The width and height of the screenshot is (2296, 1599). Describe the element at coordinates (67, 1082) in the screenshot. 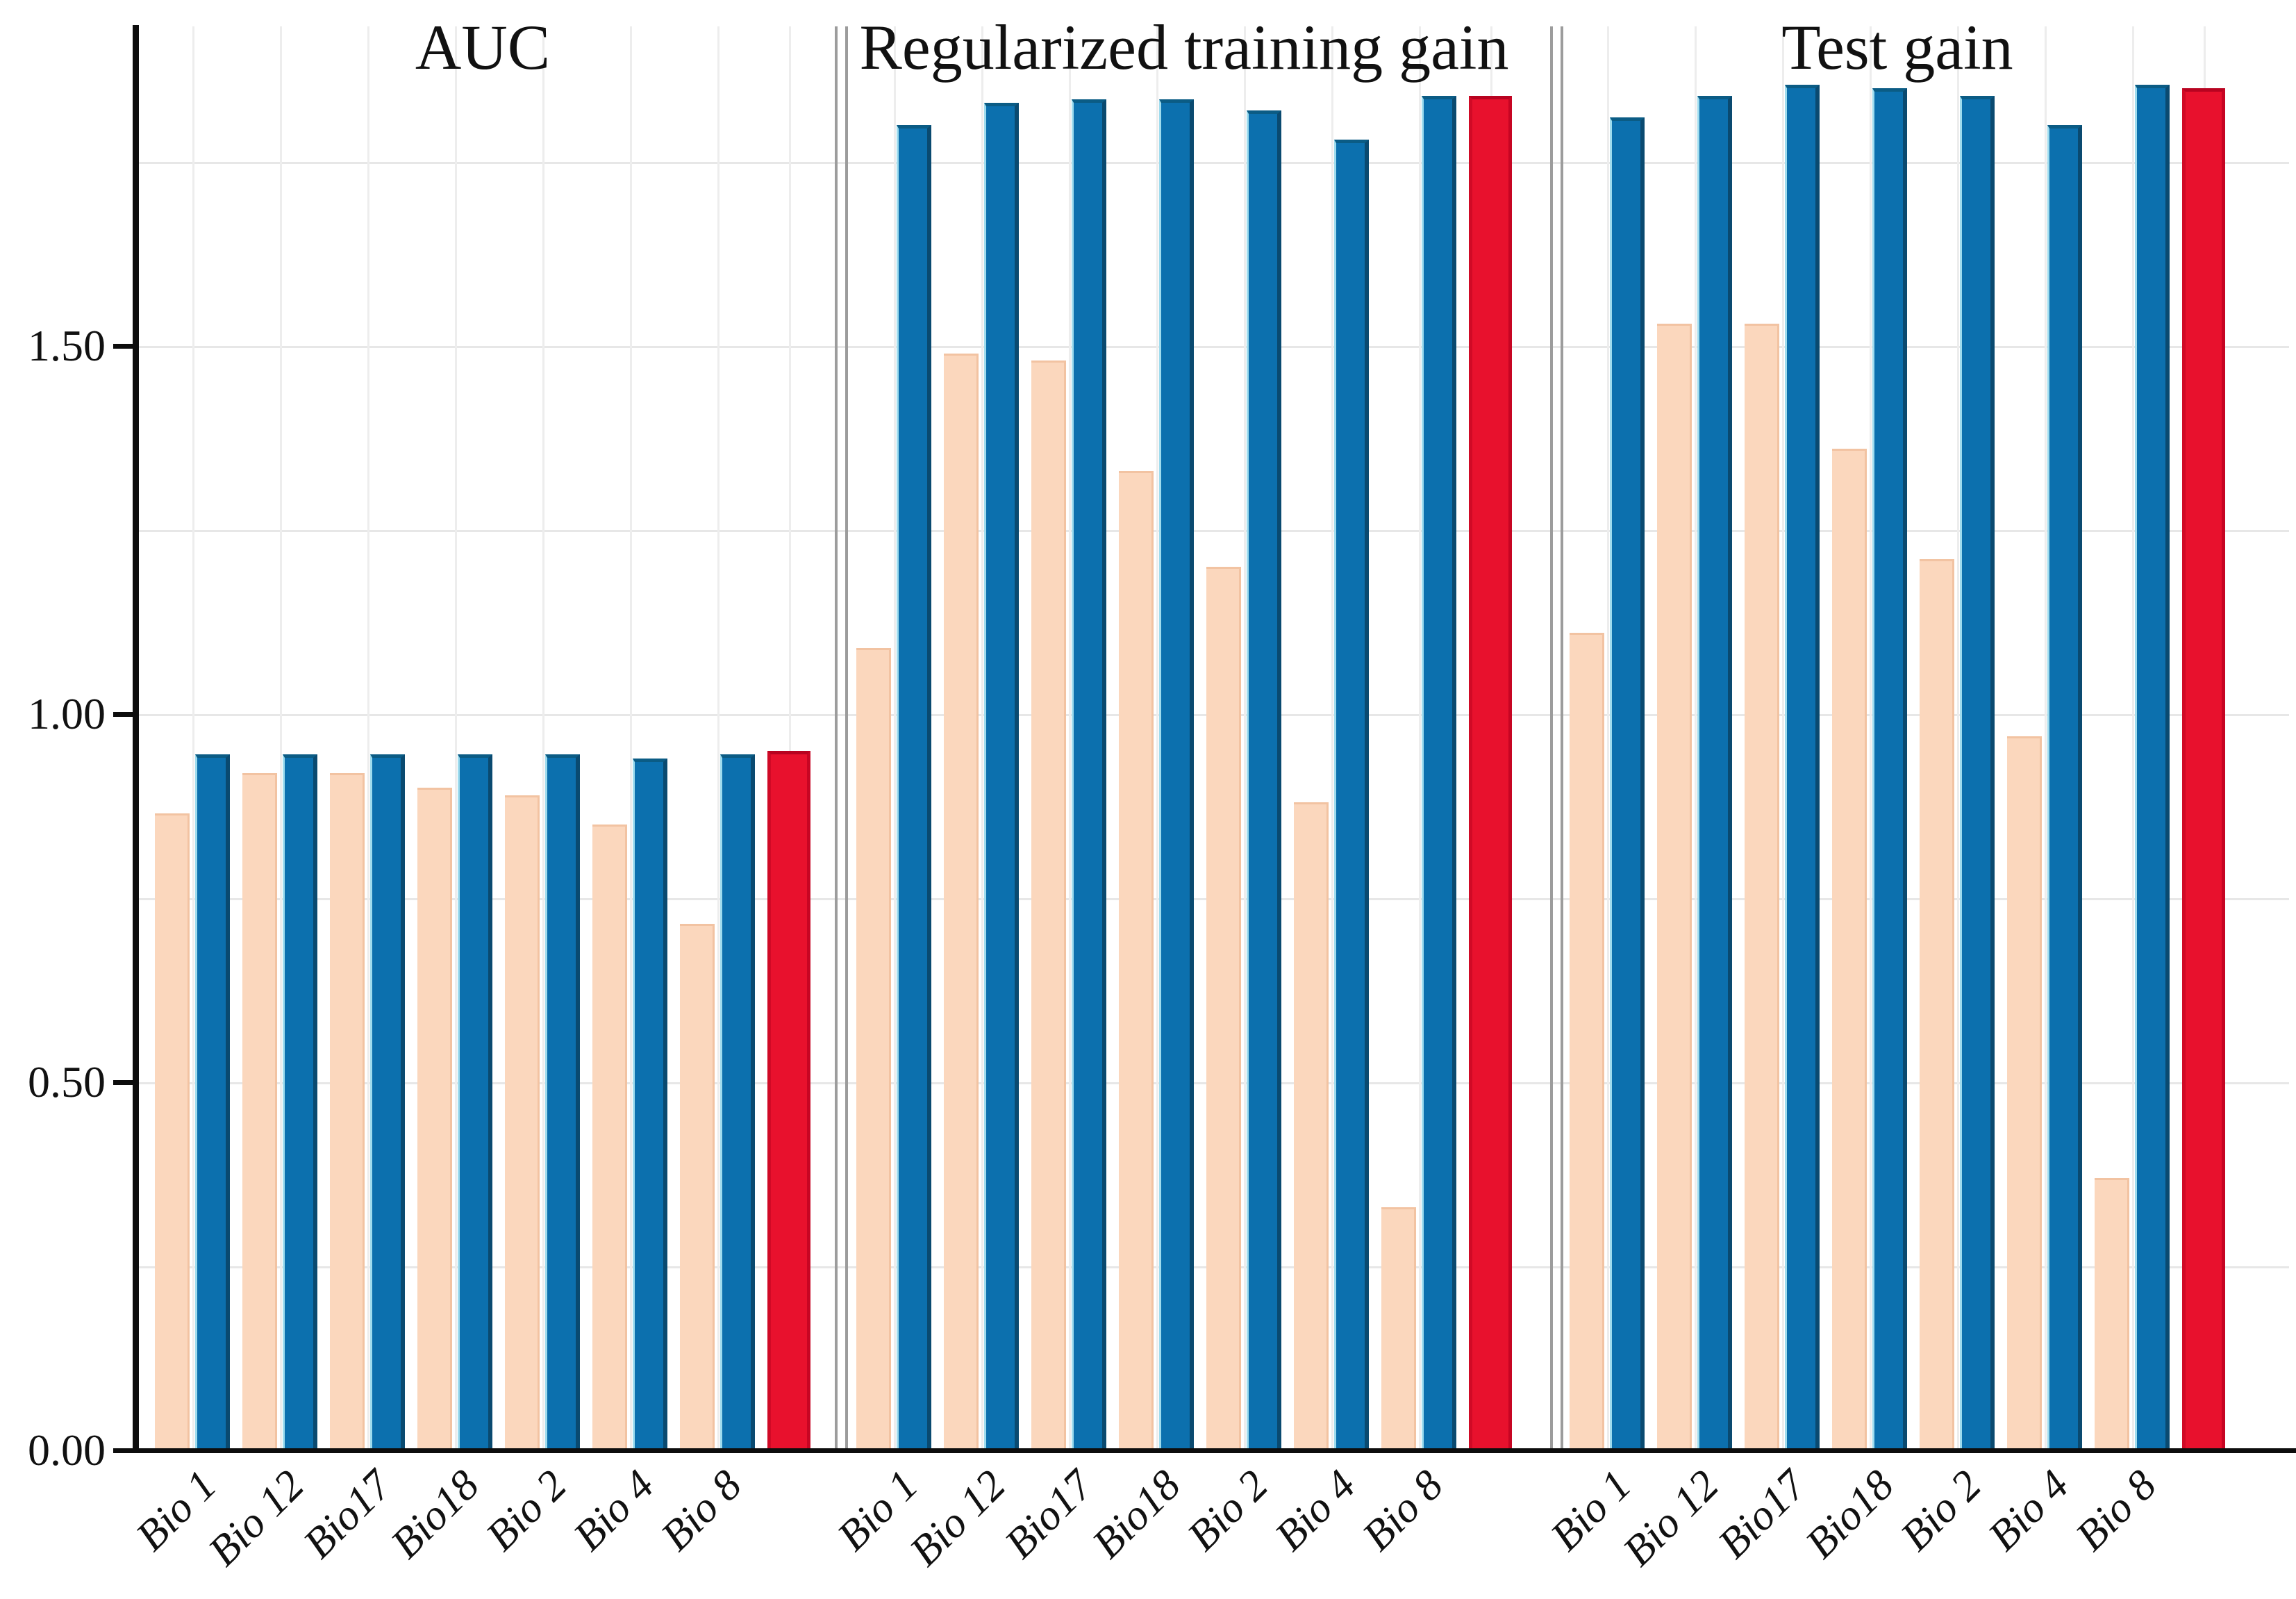

I see `y-tick-label: 0.50` at that location.